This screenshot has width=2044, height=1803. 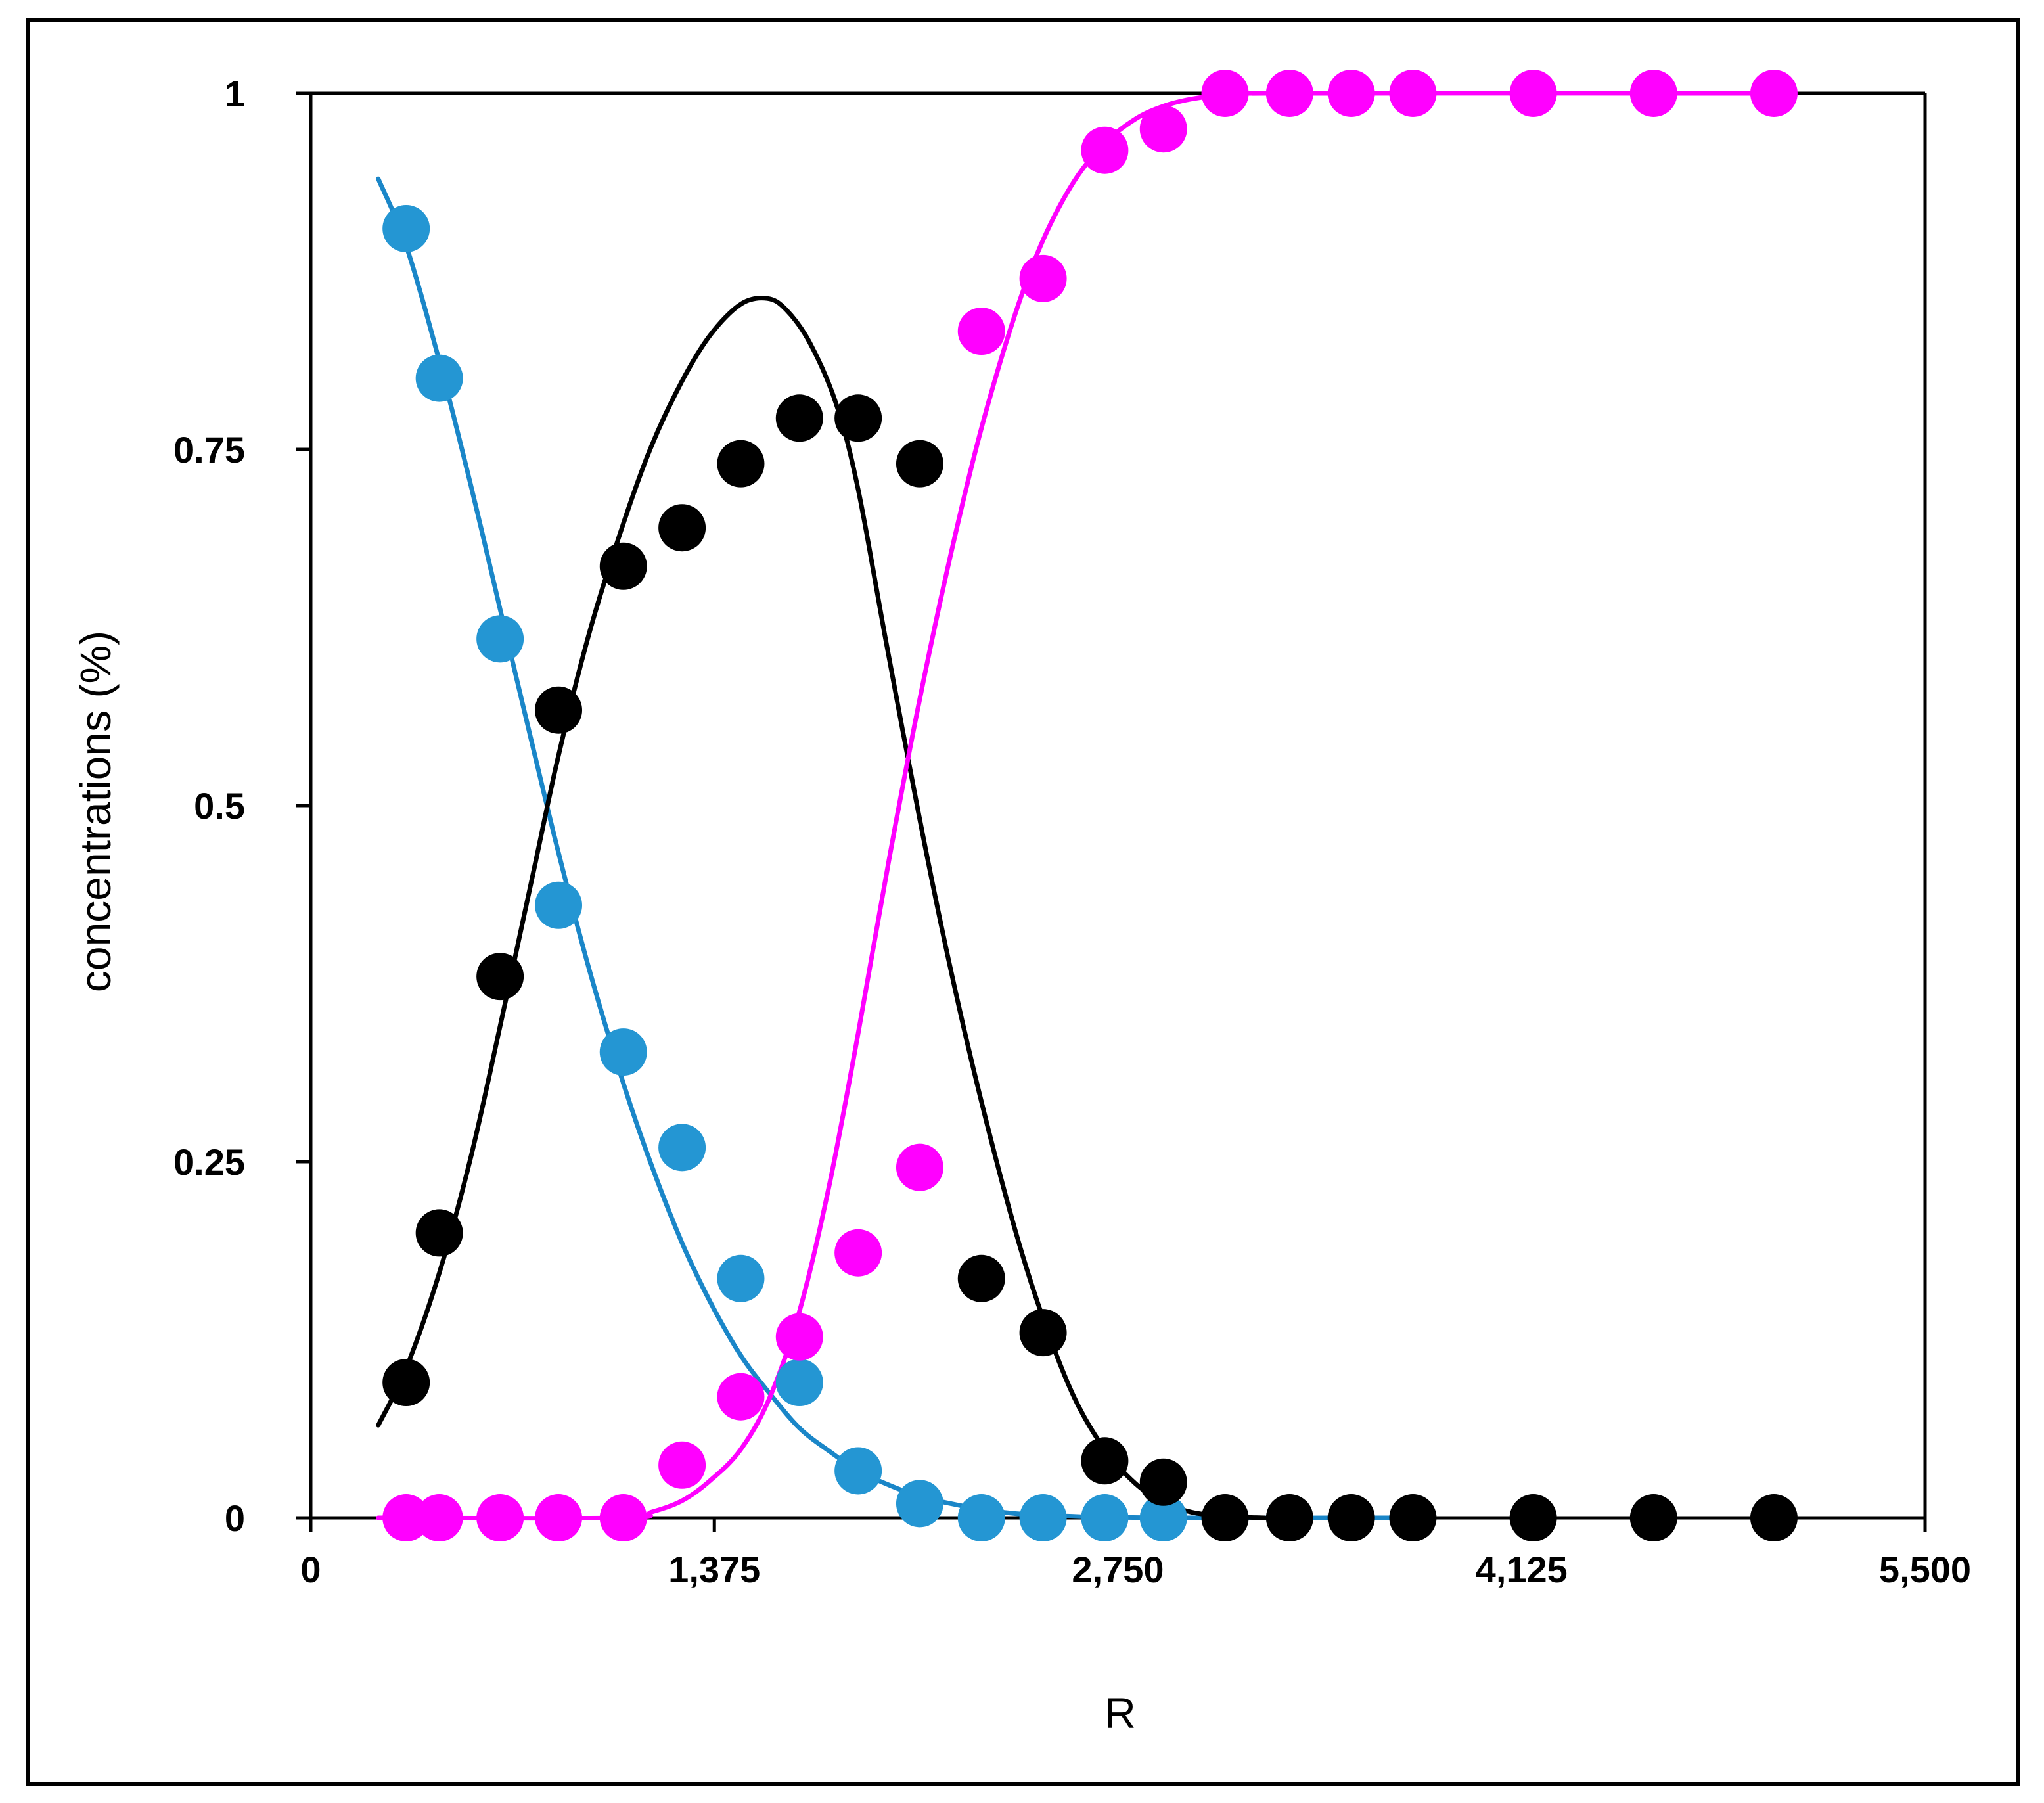 What do you see at coordinates (96, 811) in the screenshot?
I see `y-axis-title: concentrations (%)` at bounding box center [96, 811].